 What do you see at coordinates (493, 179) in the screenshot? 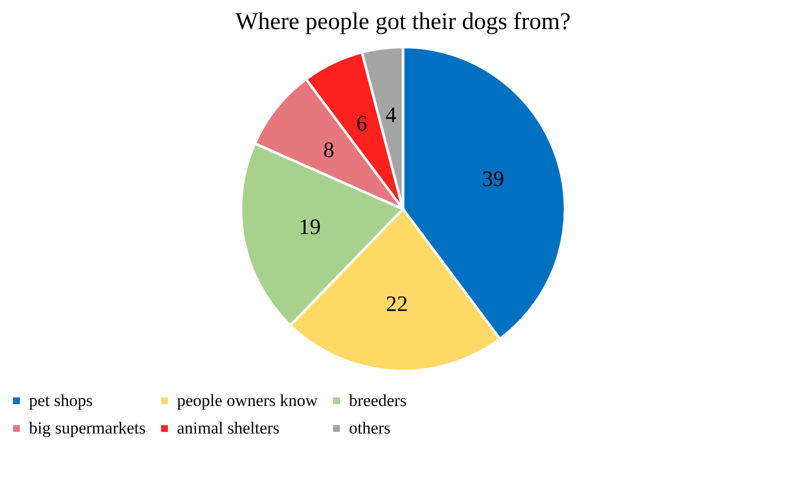
I see `data-label: 39` at bounding box center [493, 179].